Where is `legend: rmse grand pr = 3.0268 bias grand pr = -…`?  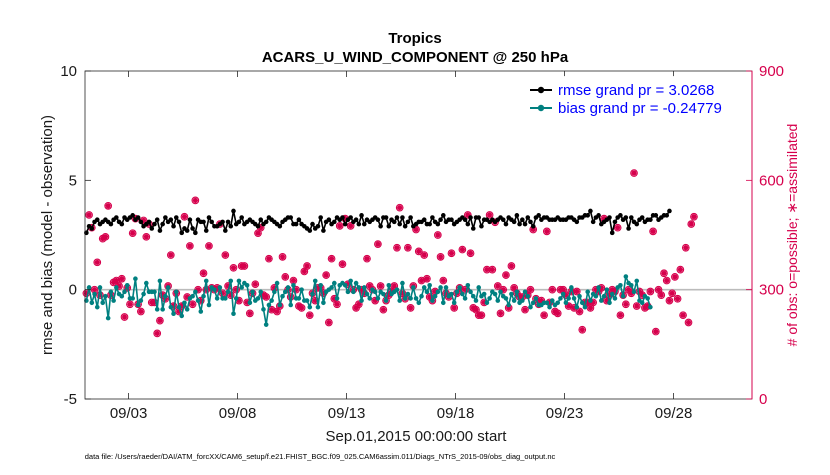
legend: rmse grand pr = 3.0268 bias grand pr = -… is located at coordinates (634, 98).